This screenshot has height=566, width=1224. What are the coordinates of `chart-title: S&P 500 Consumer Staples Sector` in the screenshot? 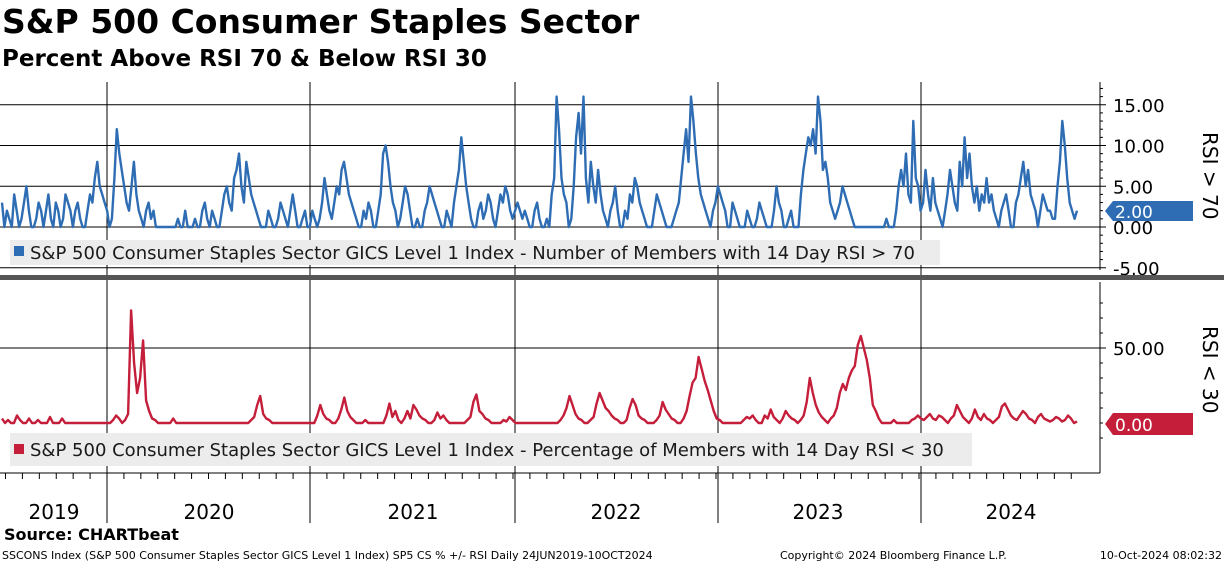 It's located at (321, 21).